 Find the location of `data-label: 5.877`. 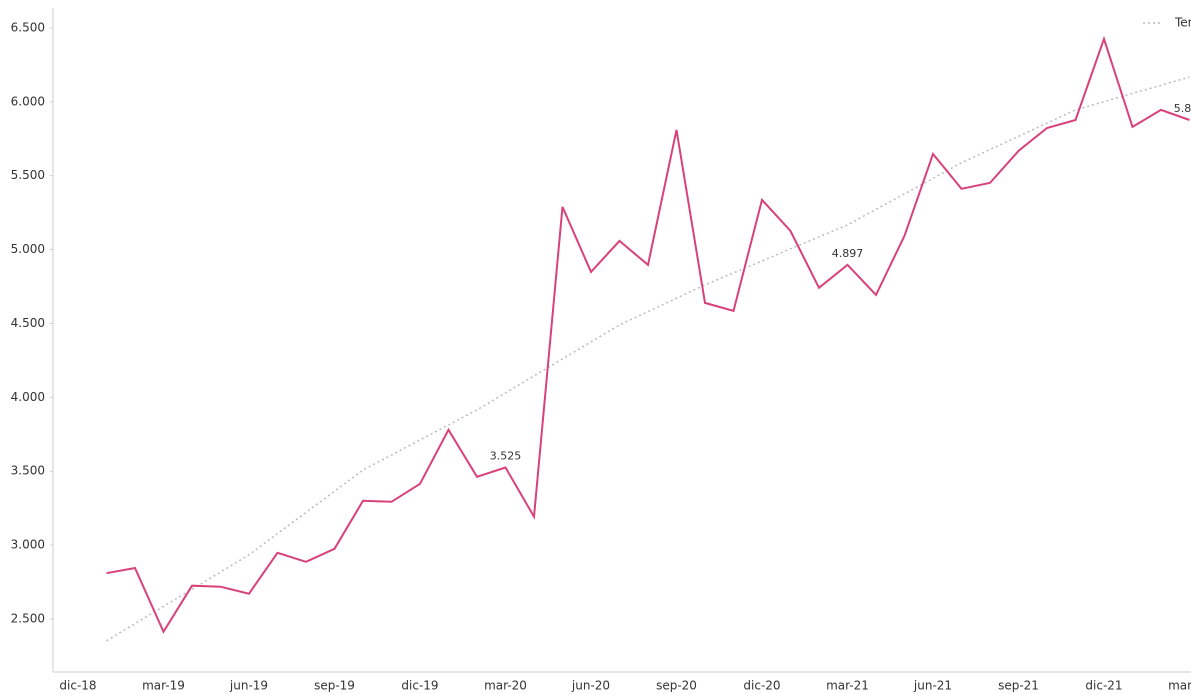

data-label: 5.877 is located at coordinates (1182, 108).